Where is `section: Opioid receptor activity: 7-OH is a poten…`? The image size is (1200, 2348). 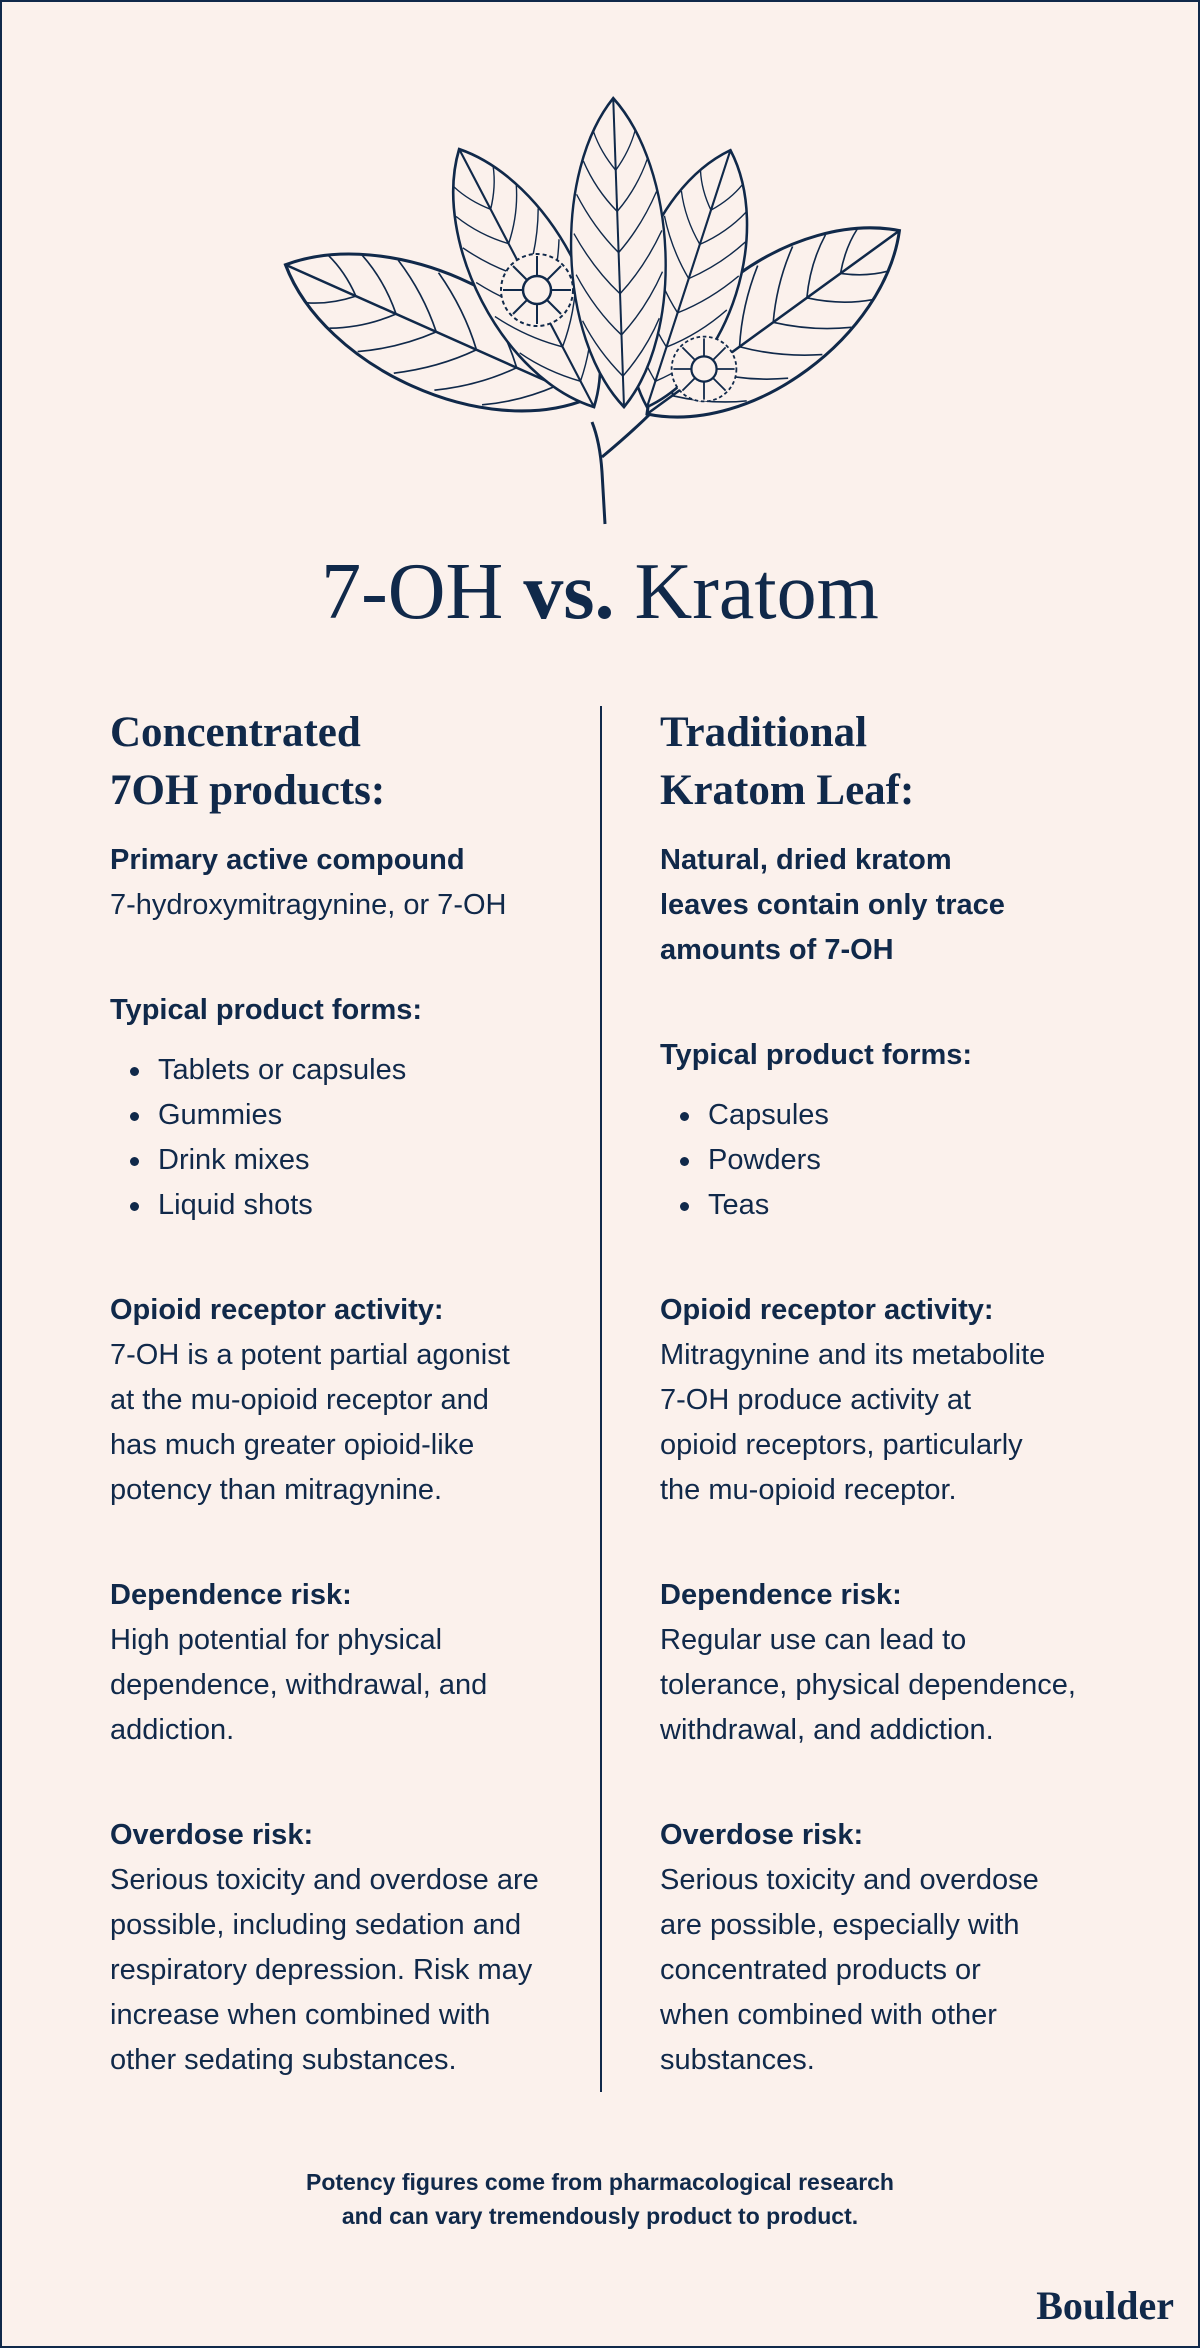
section: Opioid receptor activity: 7-OH is a poten… is located at coordinates (350, 1400).